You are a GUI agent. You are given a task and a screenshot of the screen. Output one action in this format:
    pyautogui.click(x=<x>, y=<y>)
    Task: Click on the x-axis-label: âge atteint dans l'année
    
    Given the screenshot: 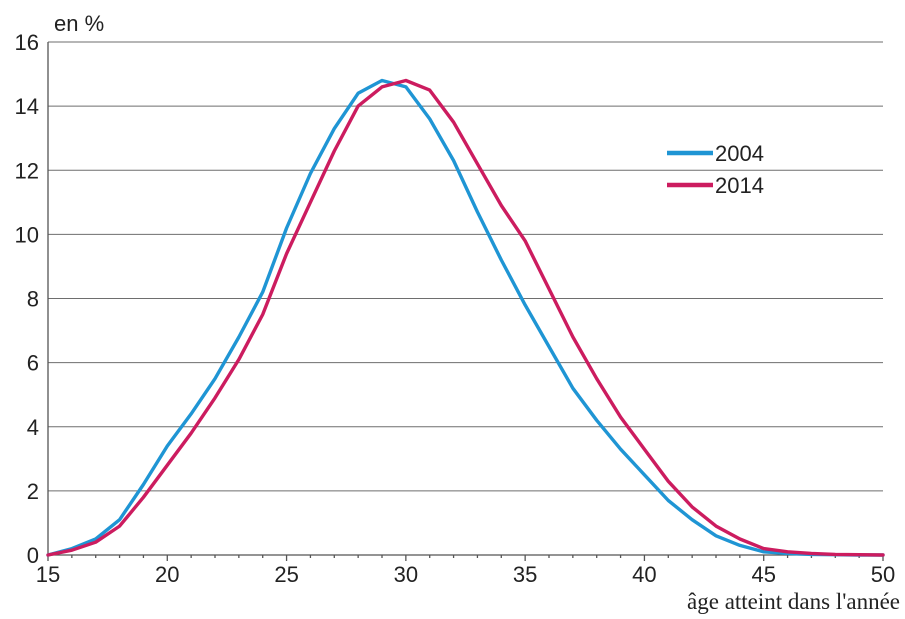 What is the action you would take?
    pyautogui.click(x=793, y=601)
    